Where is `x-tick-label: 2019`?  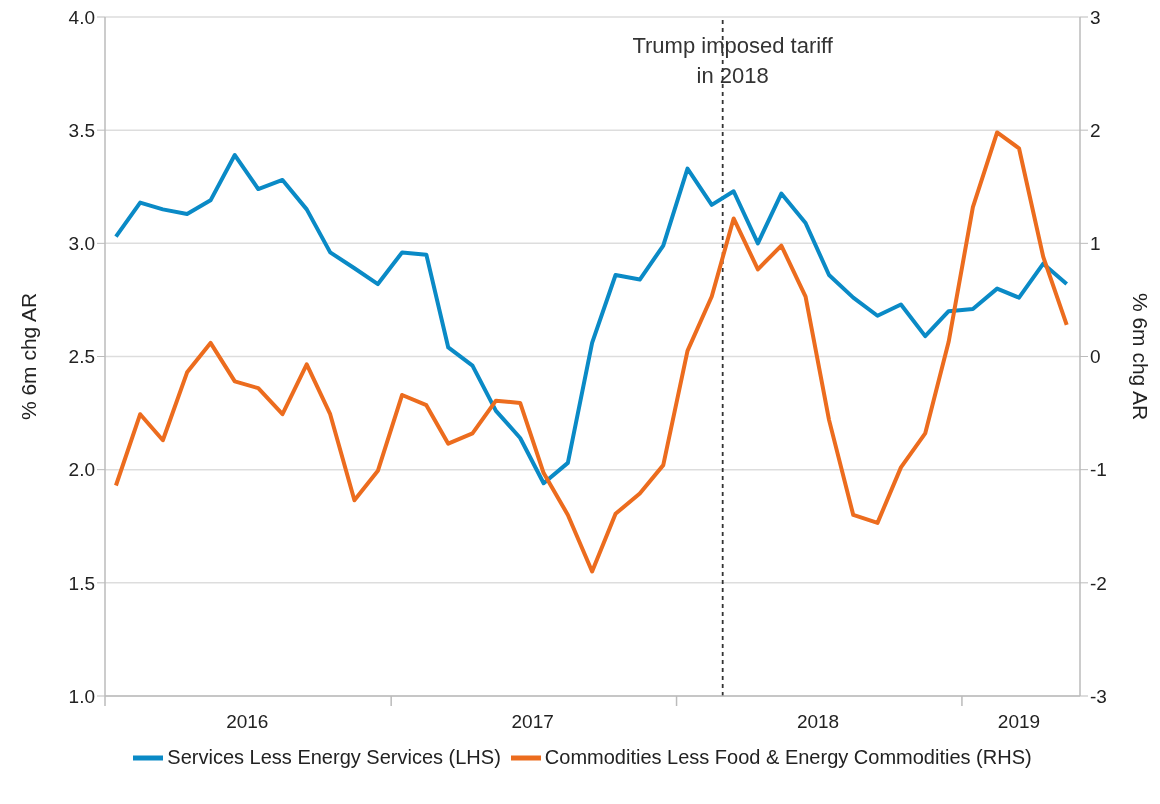
x-tick-label: 2019 is located at coordinates (1019, 721).